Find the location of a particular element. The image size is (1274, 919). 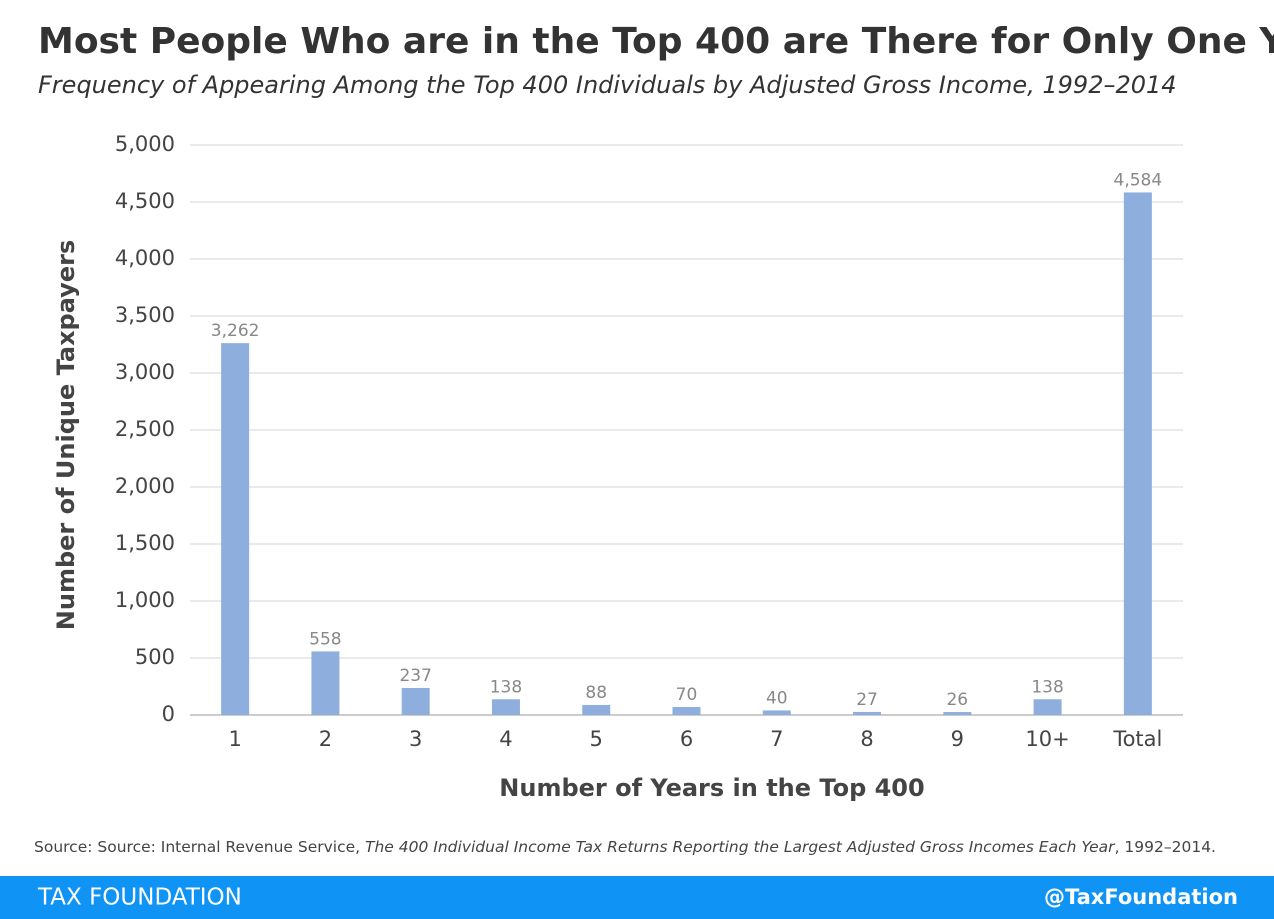

value-label: 237 is located at coordinates (415, 676).